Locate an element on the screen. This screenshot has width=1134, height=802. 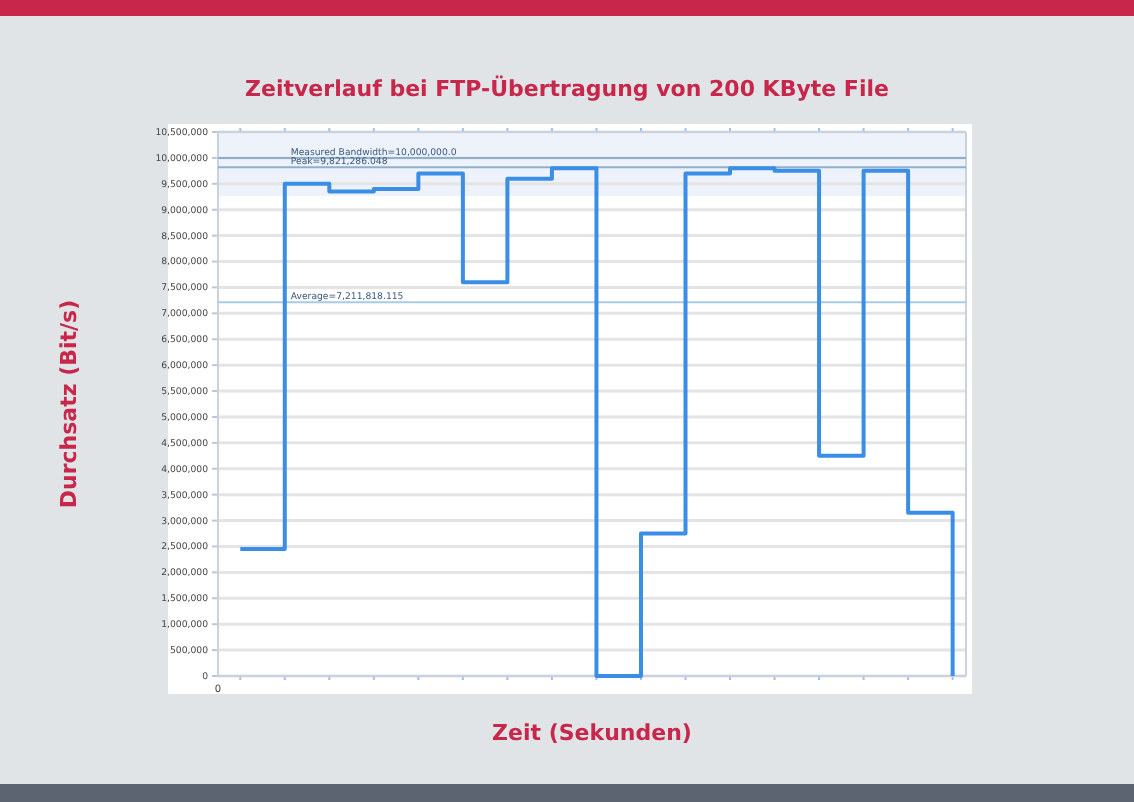
chart-title: Zeitverlauf bei FTP-Übertragung von 200 KByte File is located at coordinates (567, 88).